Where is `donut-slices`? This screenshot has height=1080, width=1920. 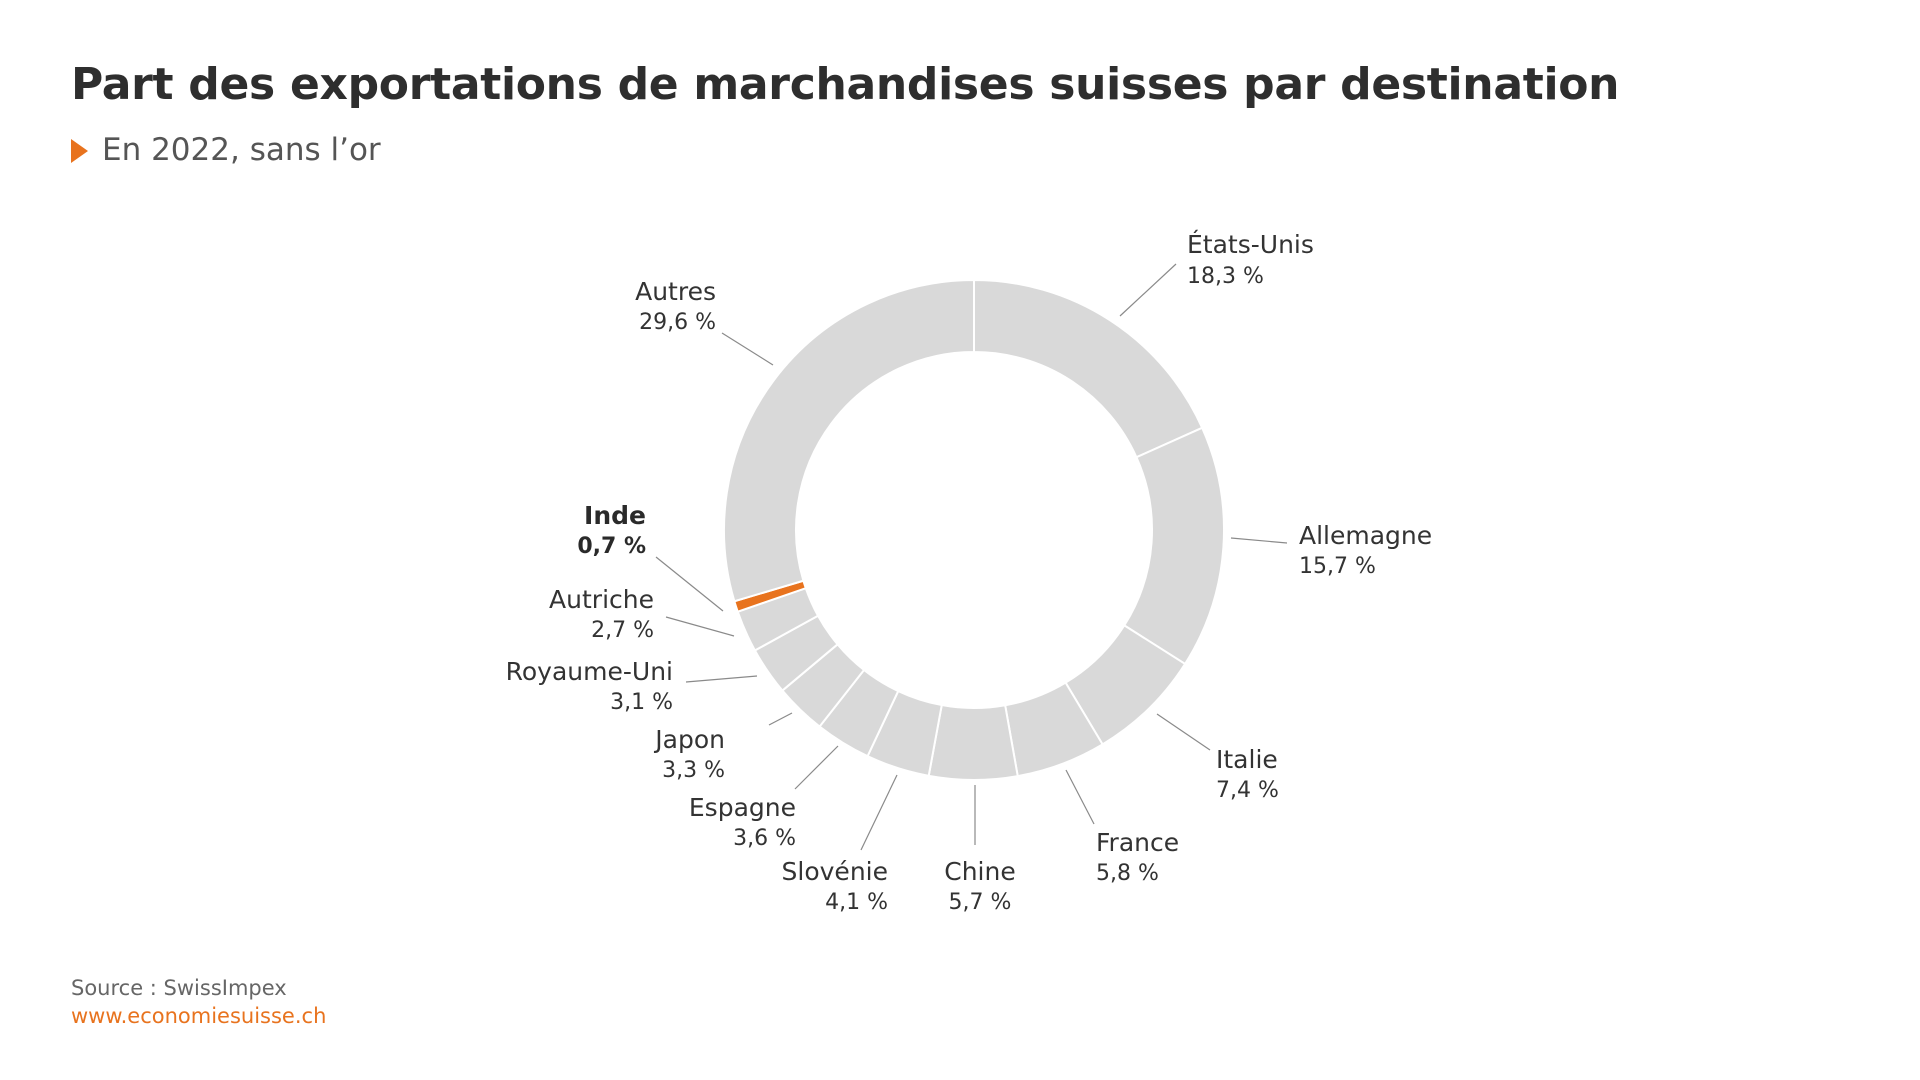
donut-slices is located at coordinates (974, 529).